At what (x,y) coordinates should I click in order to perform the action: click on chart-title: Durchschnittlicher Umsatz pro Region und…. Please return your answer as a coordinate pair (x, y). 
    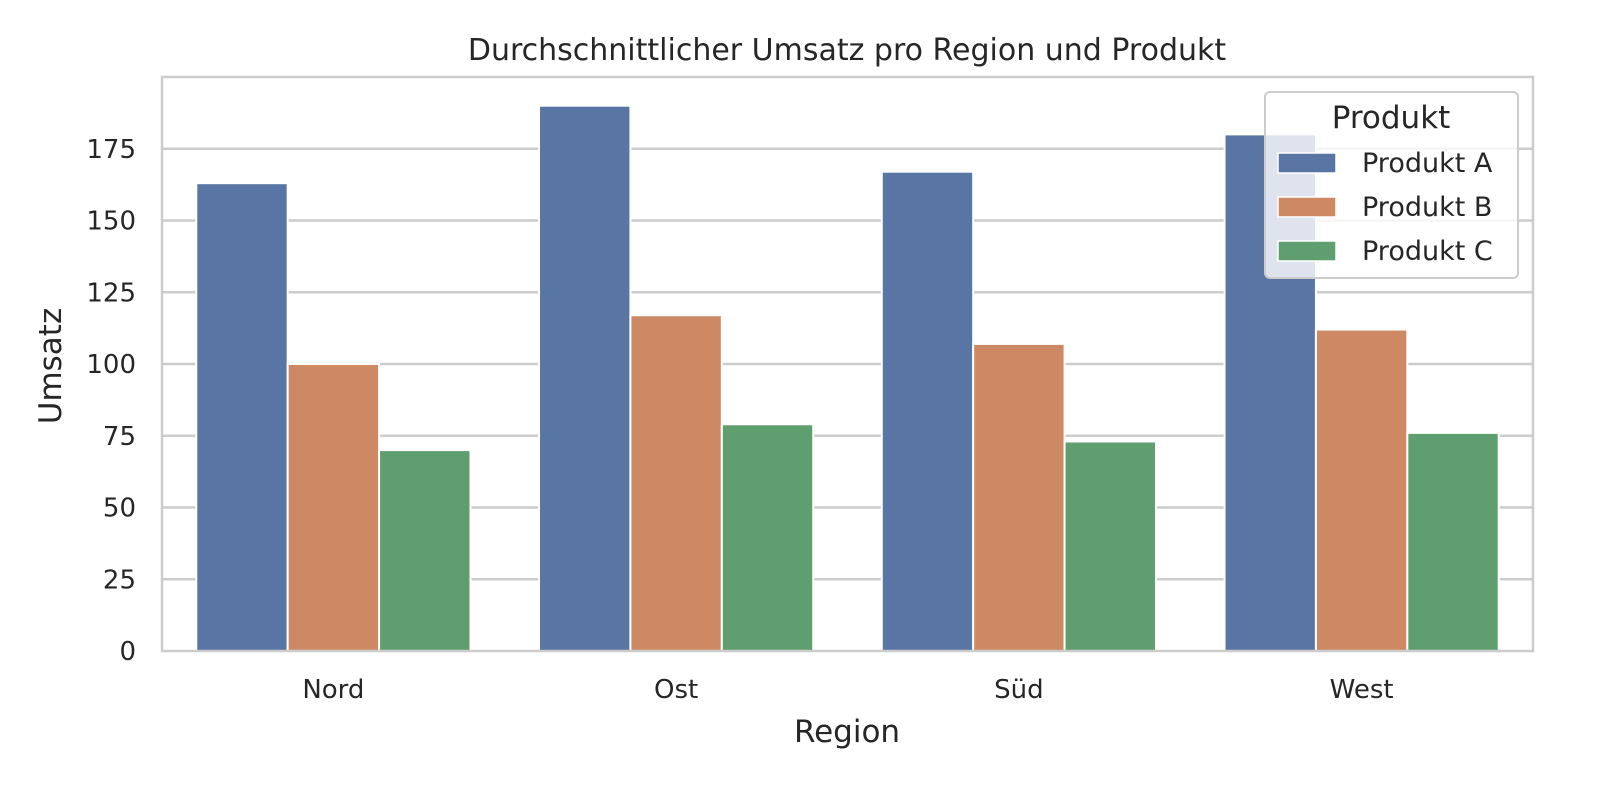
    Looking at the image, I should click on (847, 50).